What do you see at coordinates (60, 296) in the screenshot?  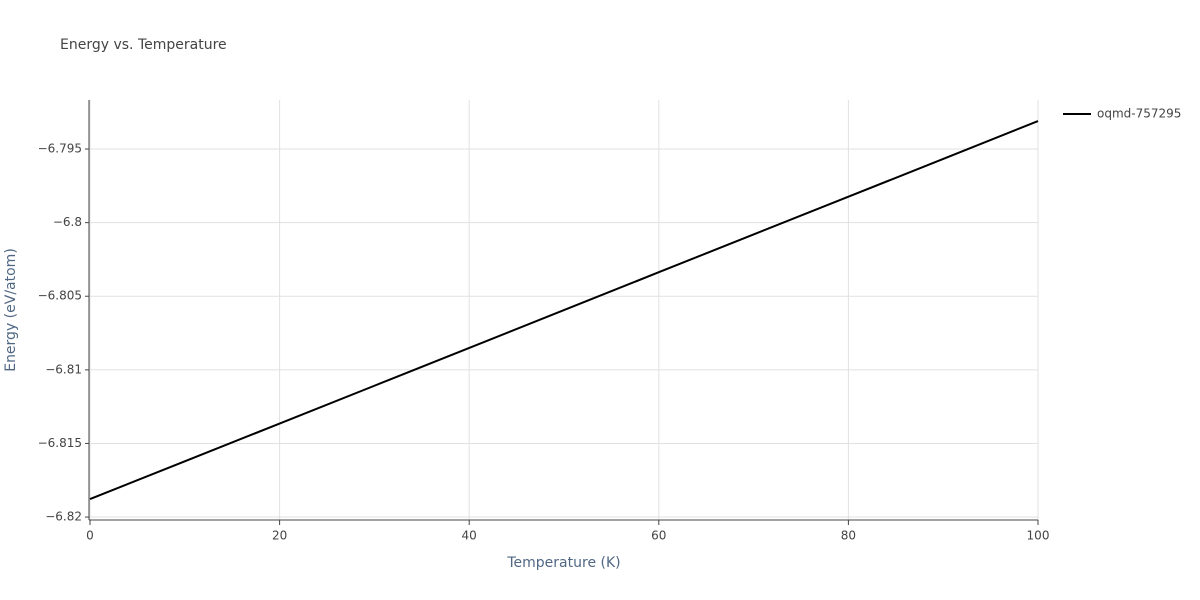 I see `y-tick-label: −6.805` at bounding box center [60, 296].